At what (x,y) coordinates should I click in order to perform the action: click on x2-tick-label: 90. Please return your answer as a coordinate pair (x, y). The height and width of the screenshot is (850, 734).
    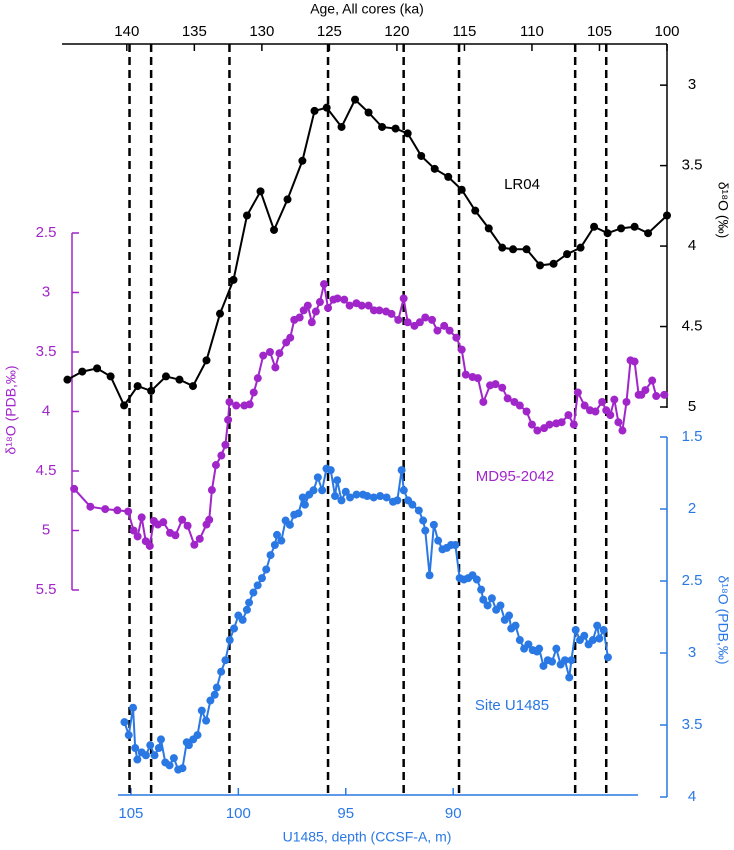
    Looking at the image, I should click on (453, 813).